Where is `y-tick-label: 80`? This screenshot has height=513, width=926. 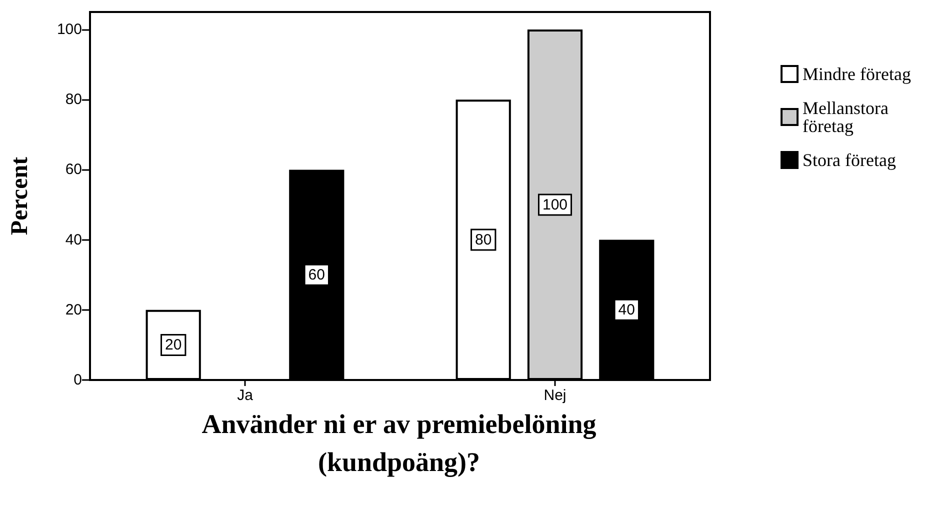 y-tick-label: 80 is located at coordinates (73, 99).